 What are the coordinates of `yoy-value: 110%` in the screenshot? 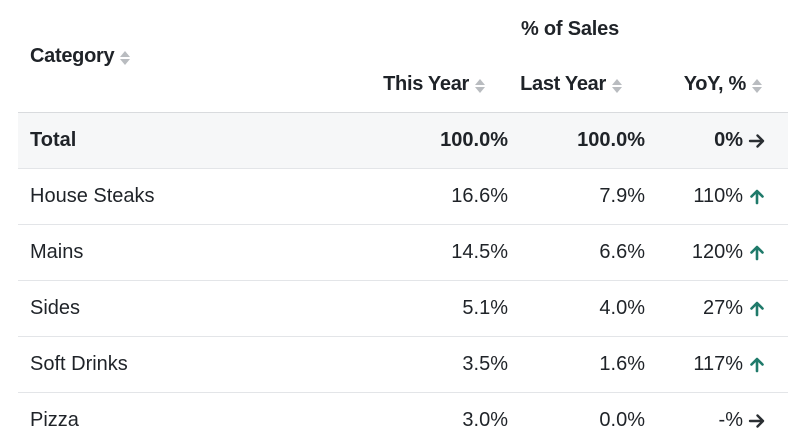 It's located at (718, 196).